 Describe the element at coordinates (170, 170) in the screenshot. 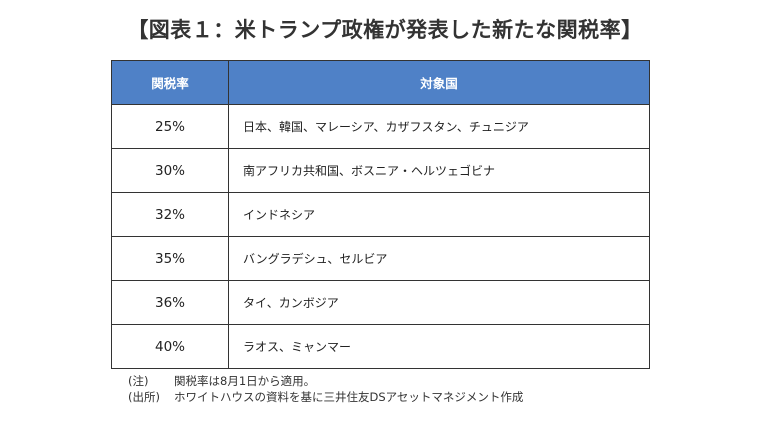

I see `rate-cell: 30%` at that location.